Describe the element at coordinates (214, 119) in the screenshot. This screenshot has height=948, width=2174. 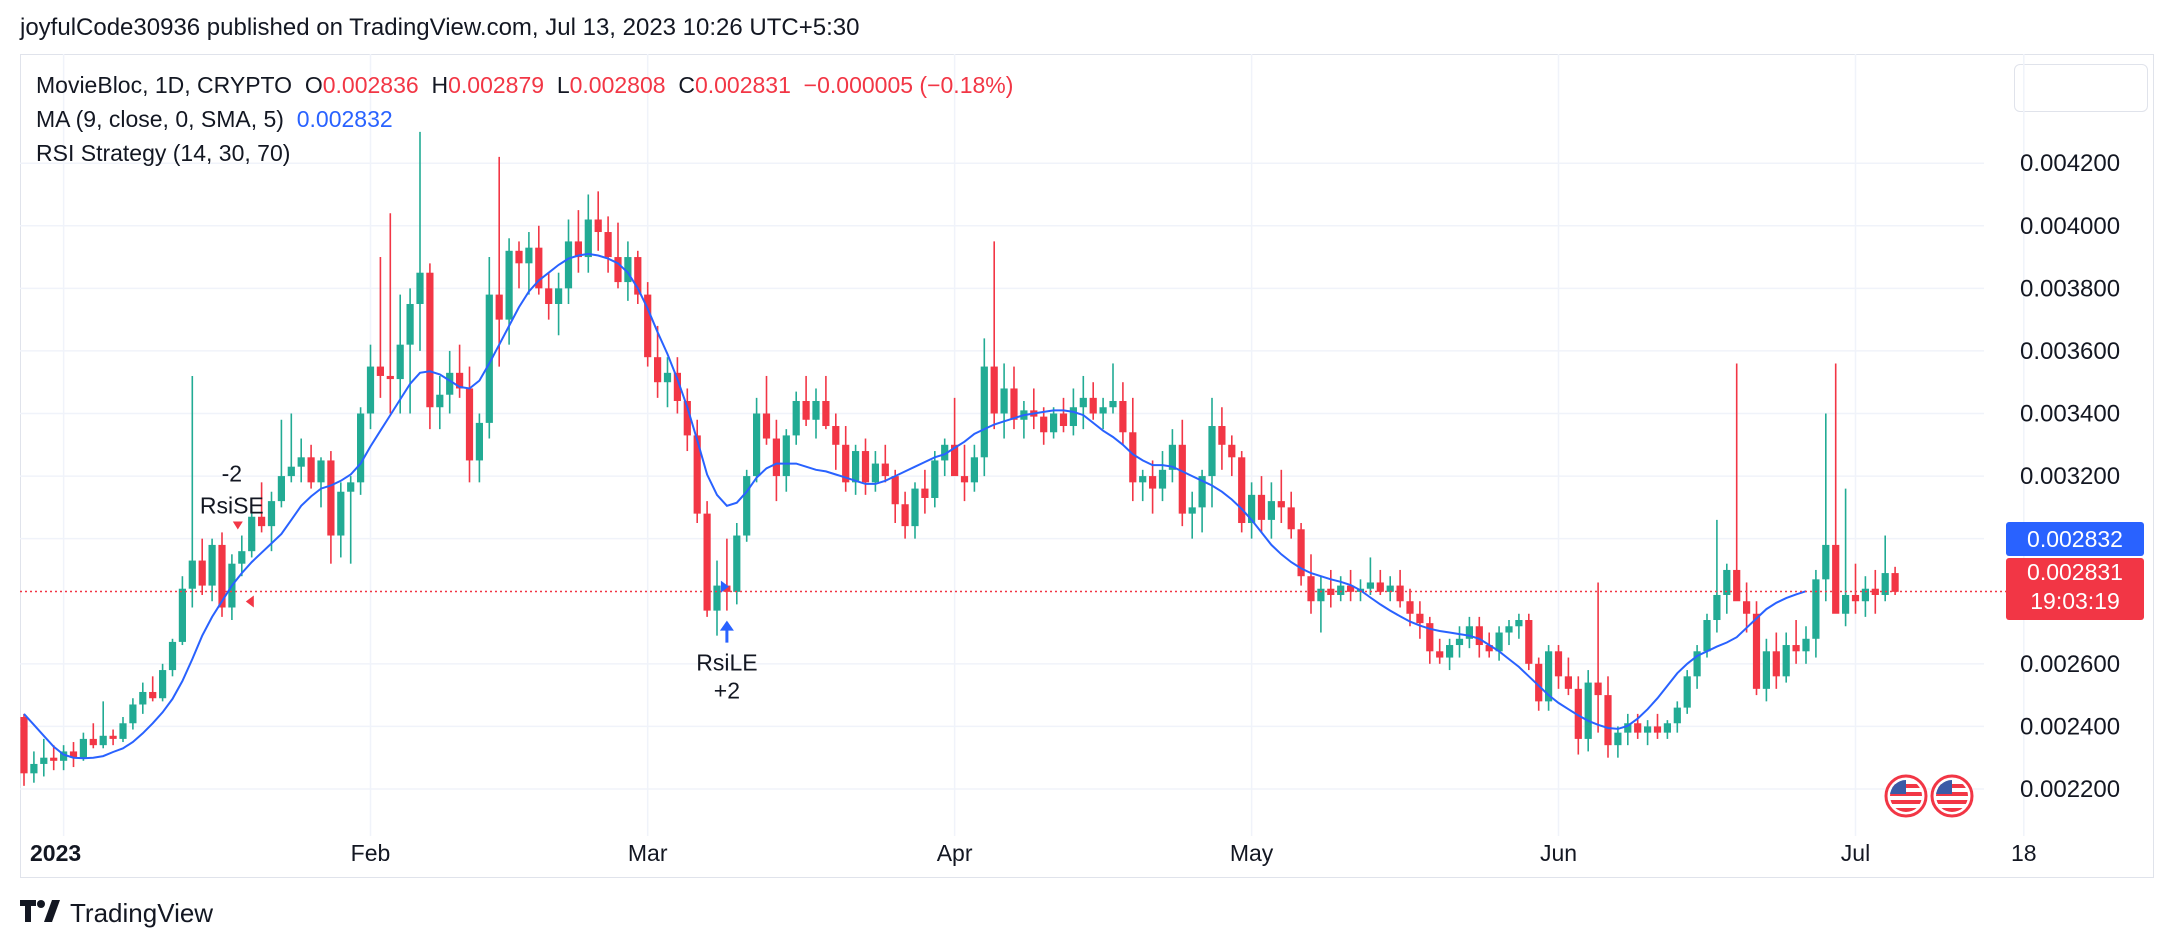
I see `legend-ma: MA (9, close, 0, SMA, 5) 0.002832` at that location.